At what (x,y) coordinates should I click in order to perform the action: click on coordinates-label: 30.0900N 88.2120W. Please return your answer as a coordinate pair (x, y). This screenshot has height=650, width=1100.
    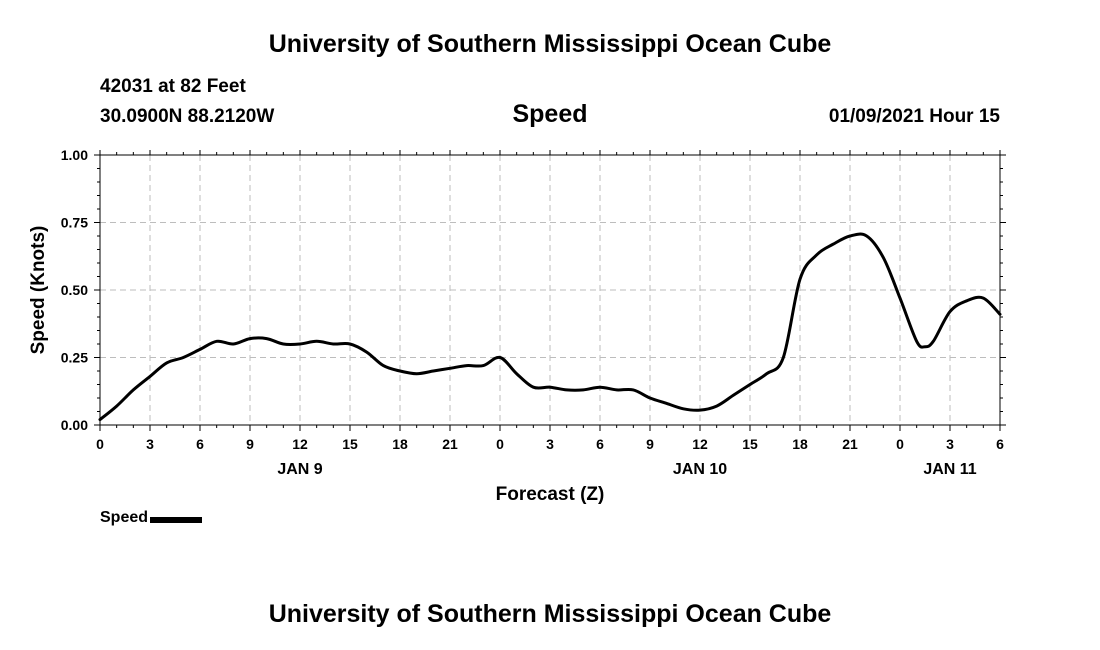
    Looking at the image, I should click on (187, 116).